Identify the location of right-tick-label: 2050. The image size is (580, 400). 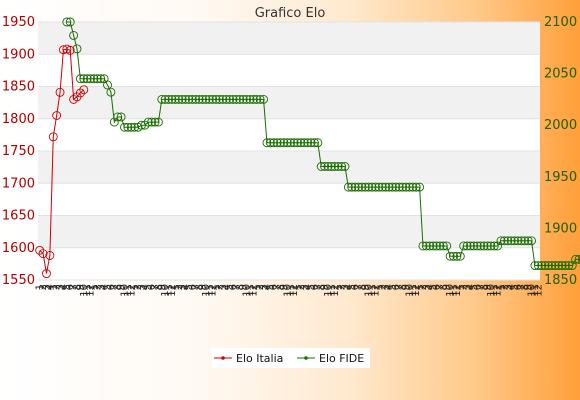
(560, 74).